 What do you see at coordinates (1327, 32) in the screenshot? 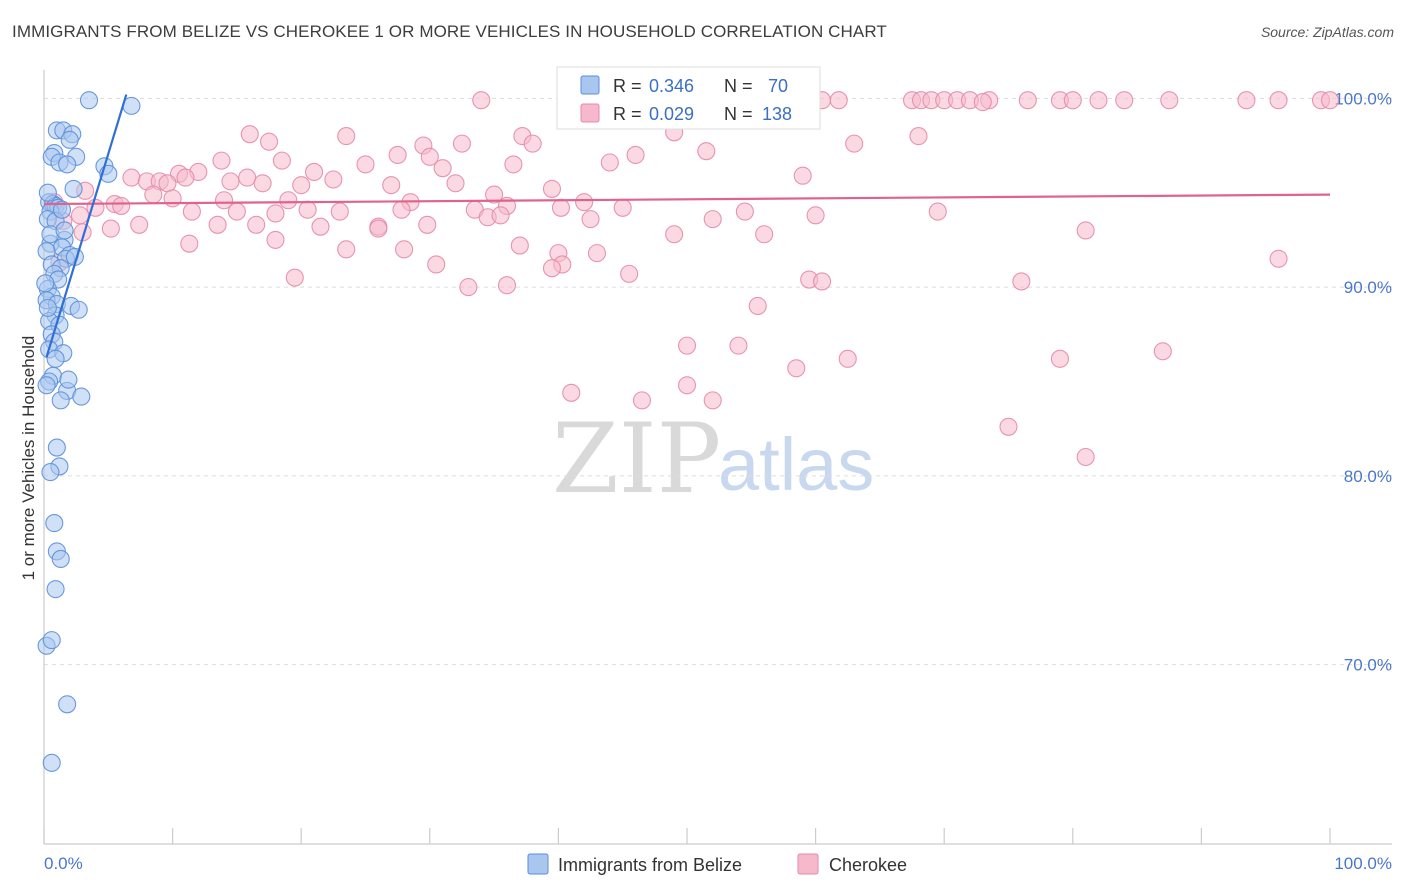
I see `source-credit: Source: ZipAtlas.com` at bounding box center [1327, 32].